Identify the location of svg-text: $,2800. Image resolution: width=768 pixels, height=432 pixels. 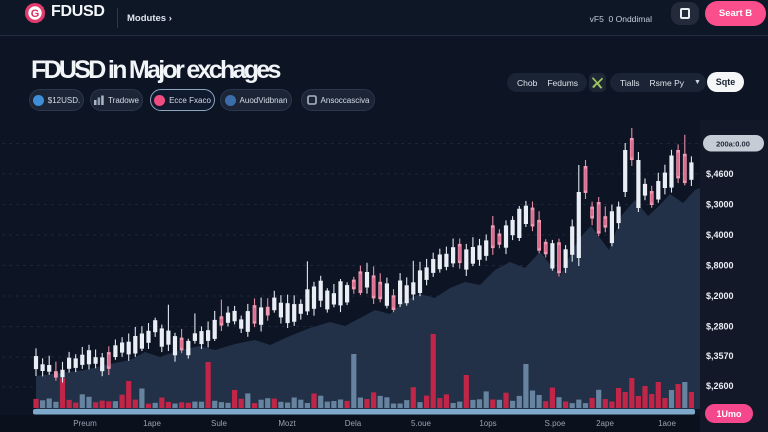
(720, 327).